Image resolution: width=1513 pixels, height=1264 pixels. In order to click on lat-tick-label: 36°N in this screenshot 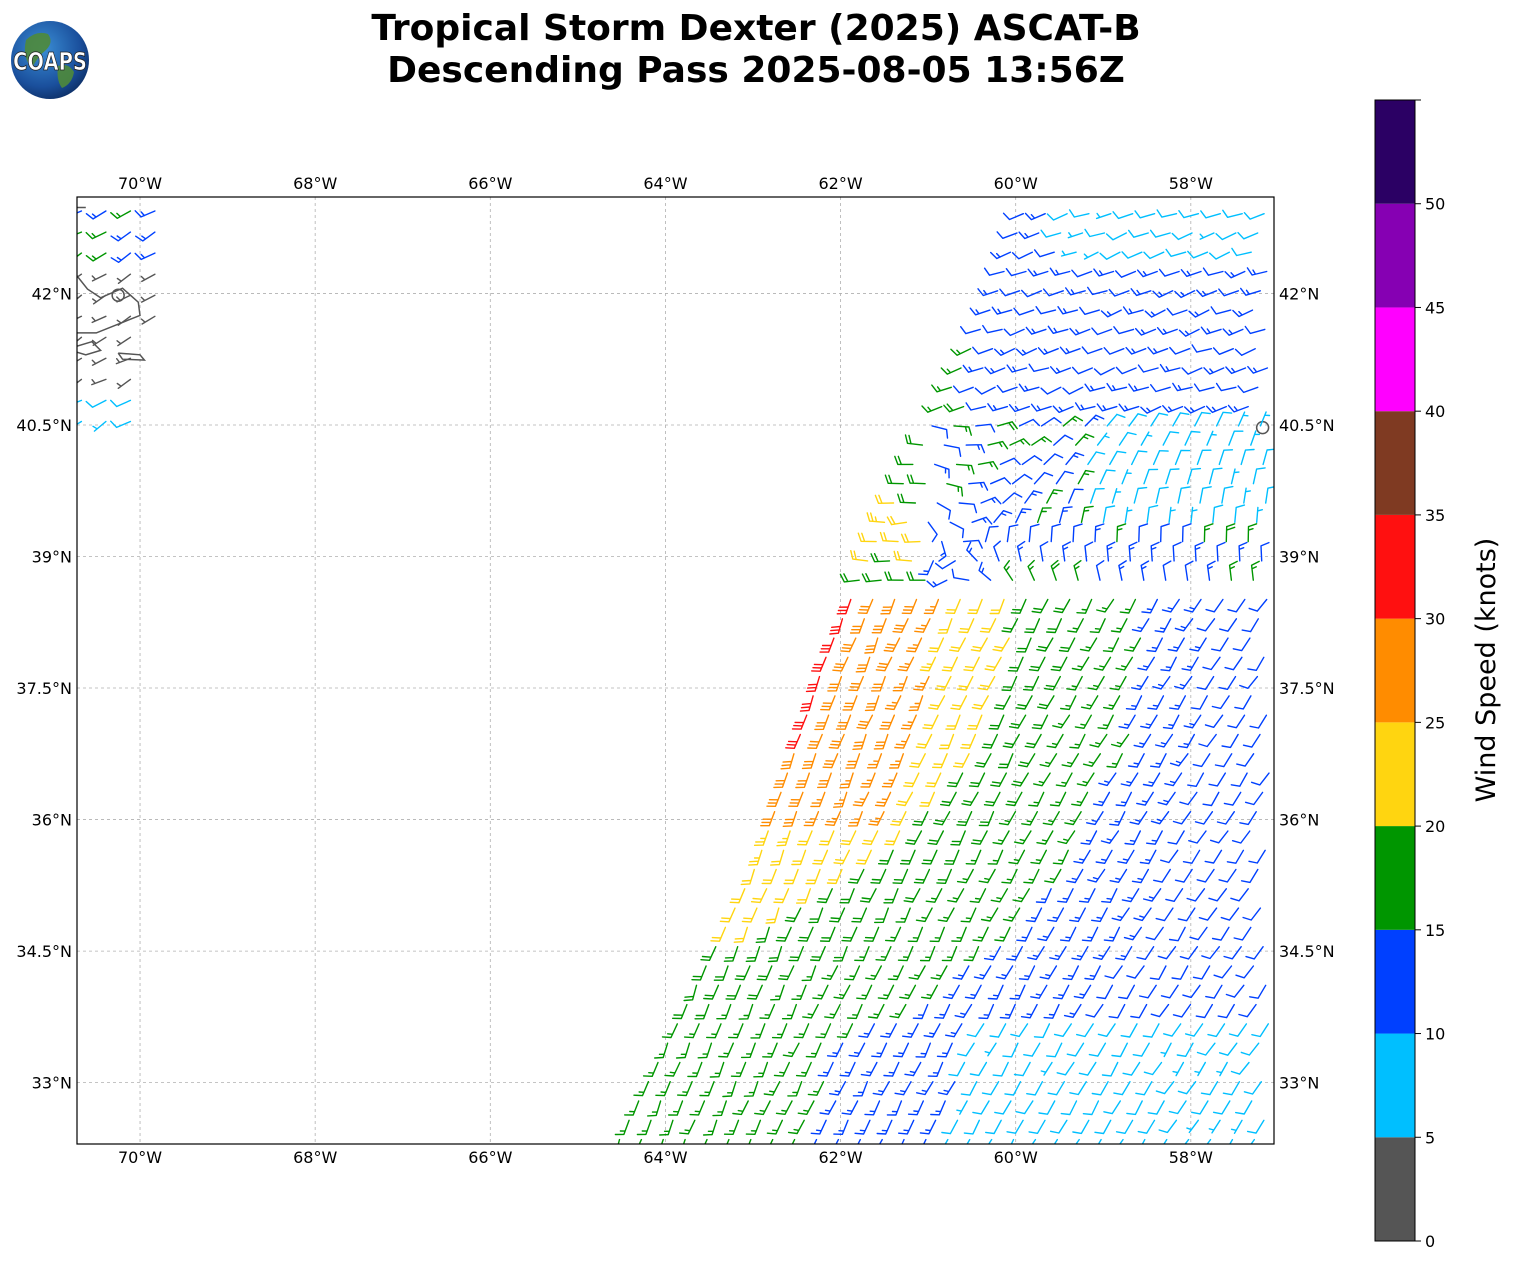, I will do `click(52, 820)`.